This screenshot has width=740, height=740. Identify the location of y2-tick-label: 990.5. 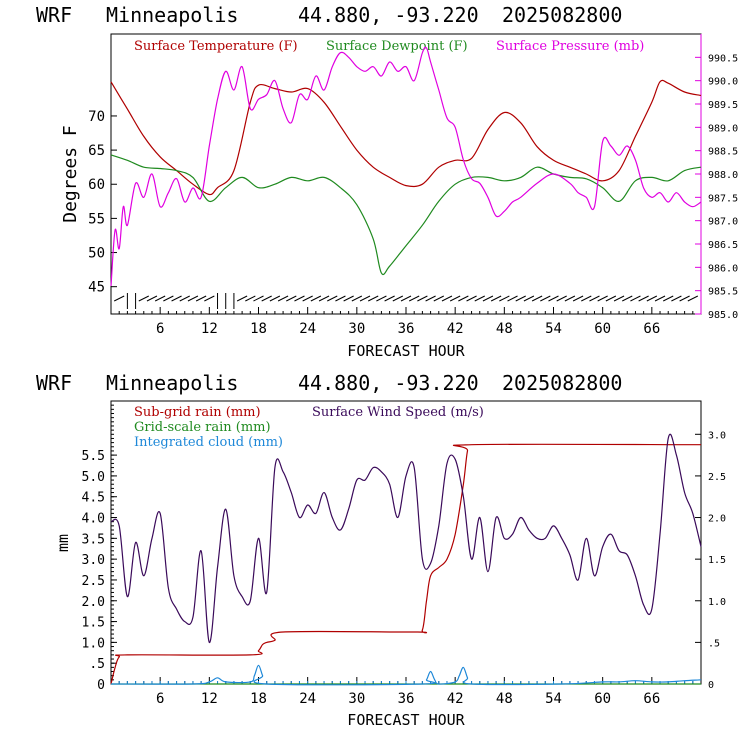
(723, 58).